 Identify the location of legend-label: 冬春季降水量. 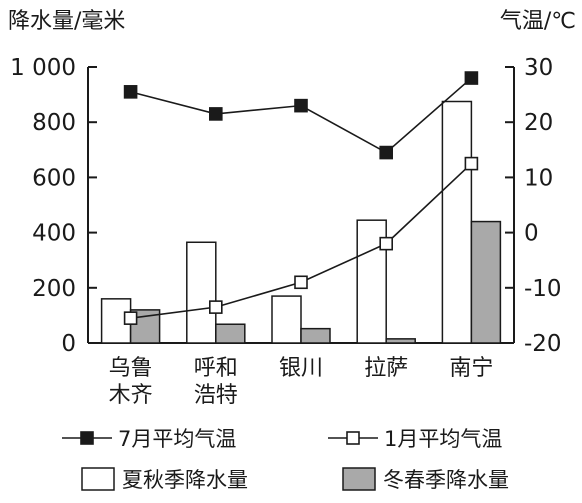
(446, 480).